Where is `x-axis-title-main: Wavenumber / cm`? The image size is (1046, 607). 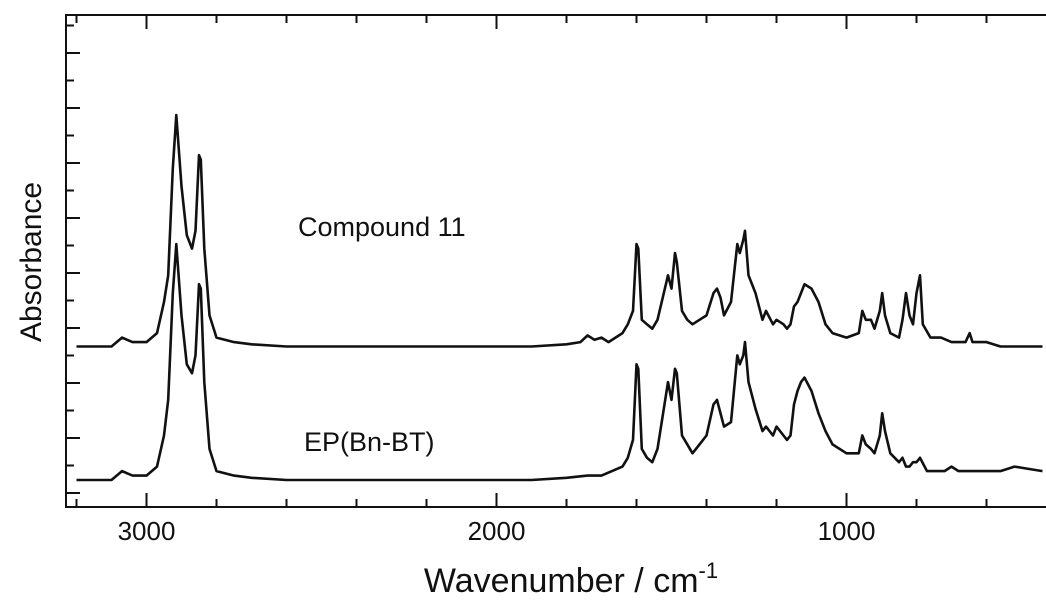 x-axis-title-main: Wavenumber / cm is located at coordinates (561, 581).